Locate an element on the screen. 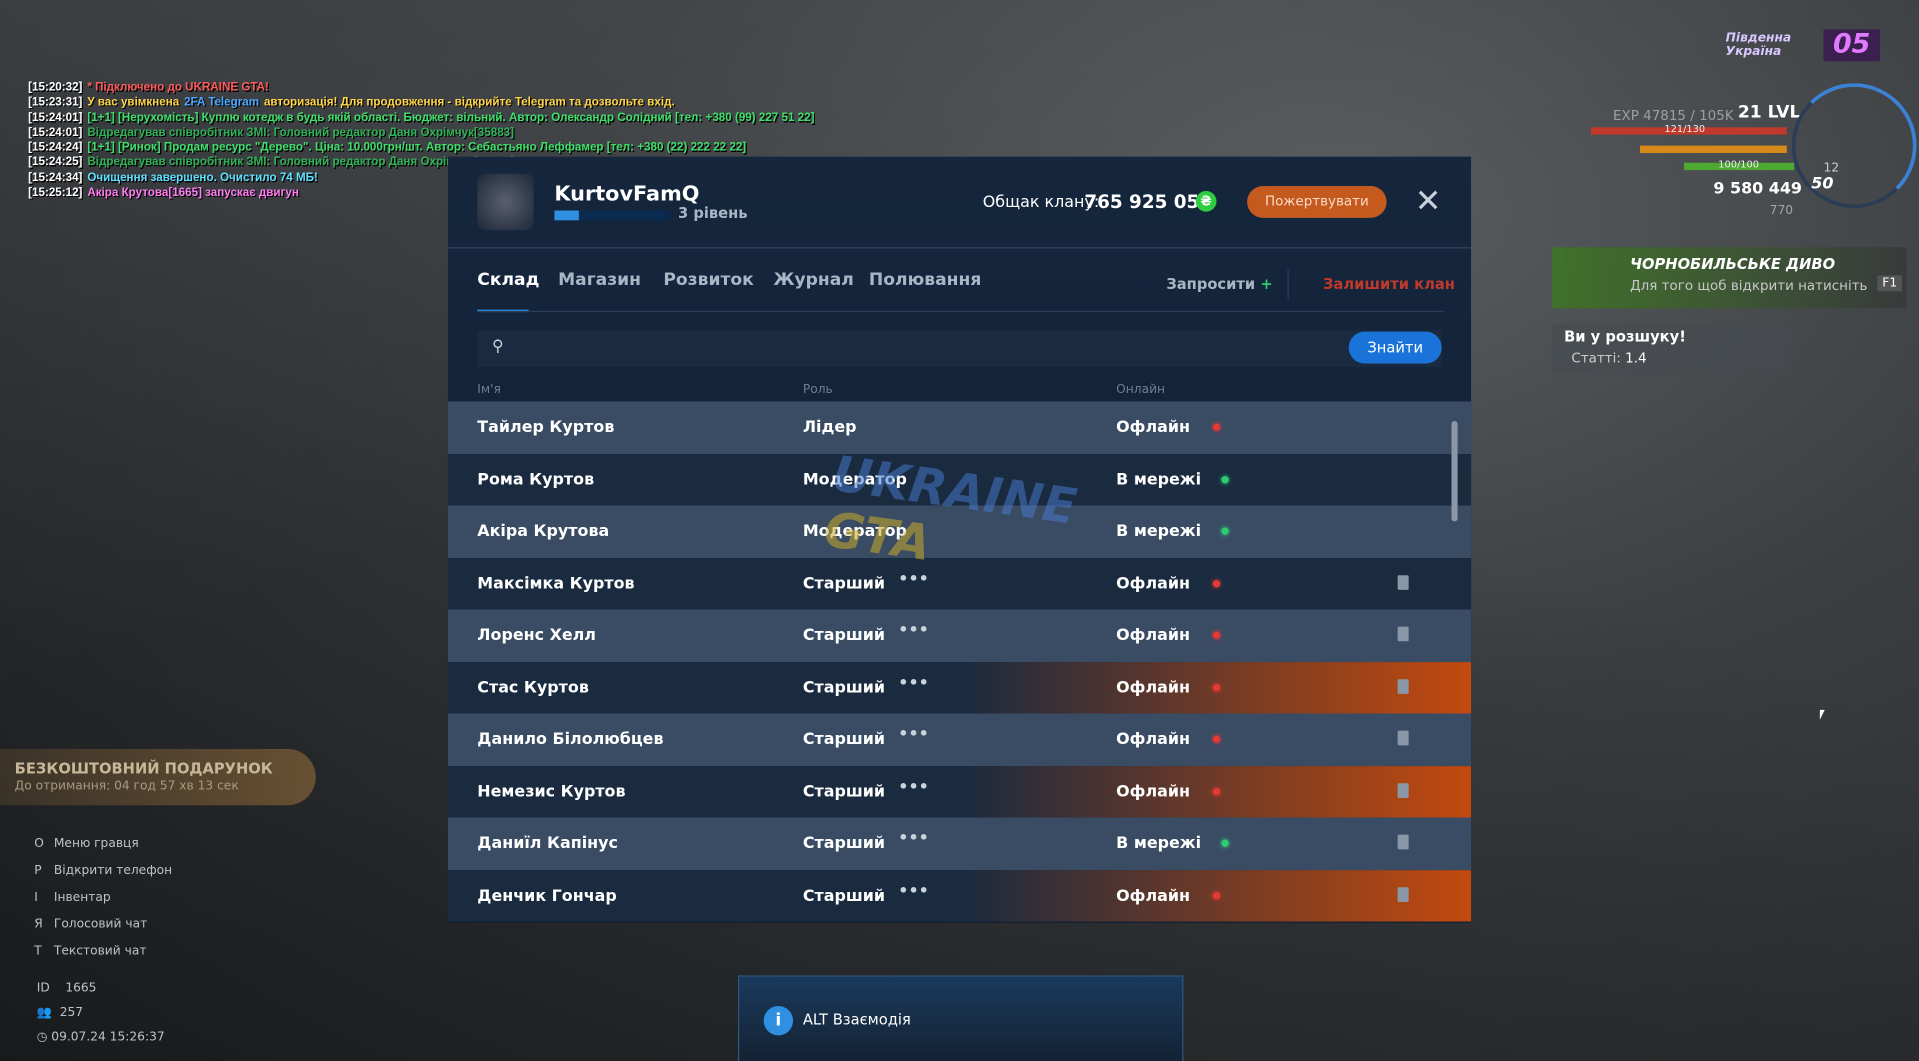  member-name: Даниїл Капінус is located at coordinates (547, 844).